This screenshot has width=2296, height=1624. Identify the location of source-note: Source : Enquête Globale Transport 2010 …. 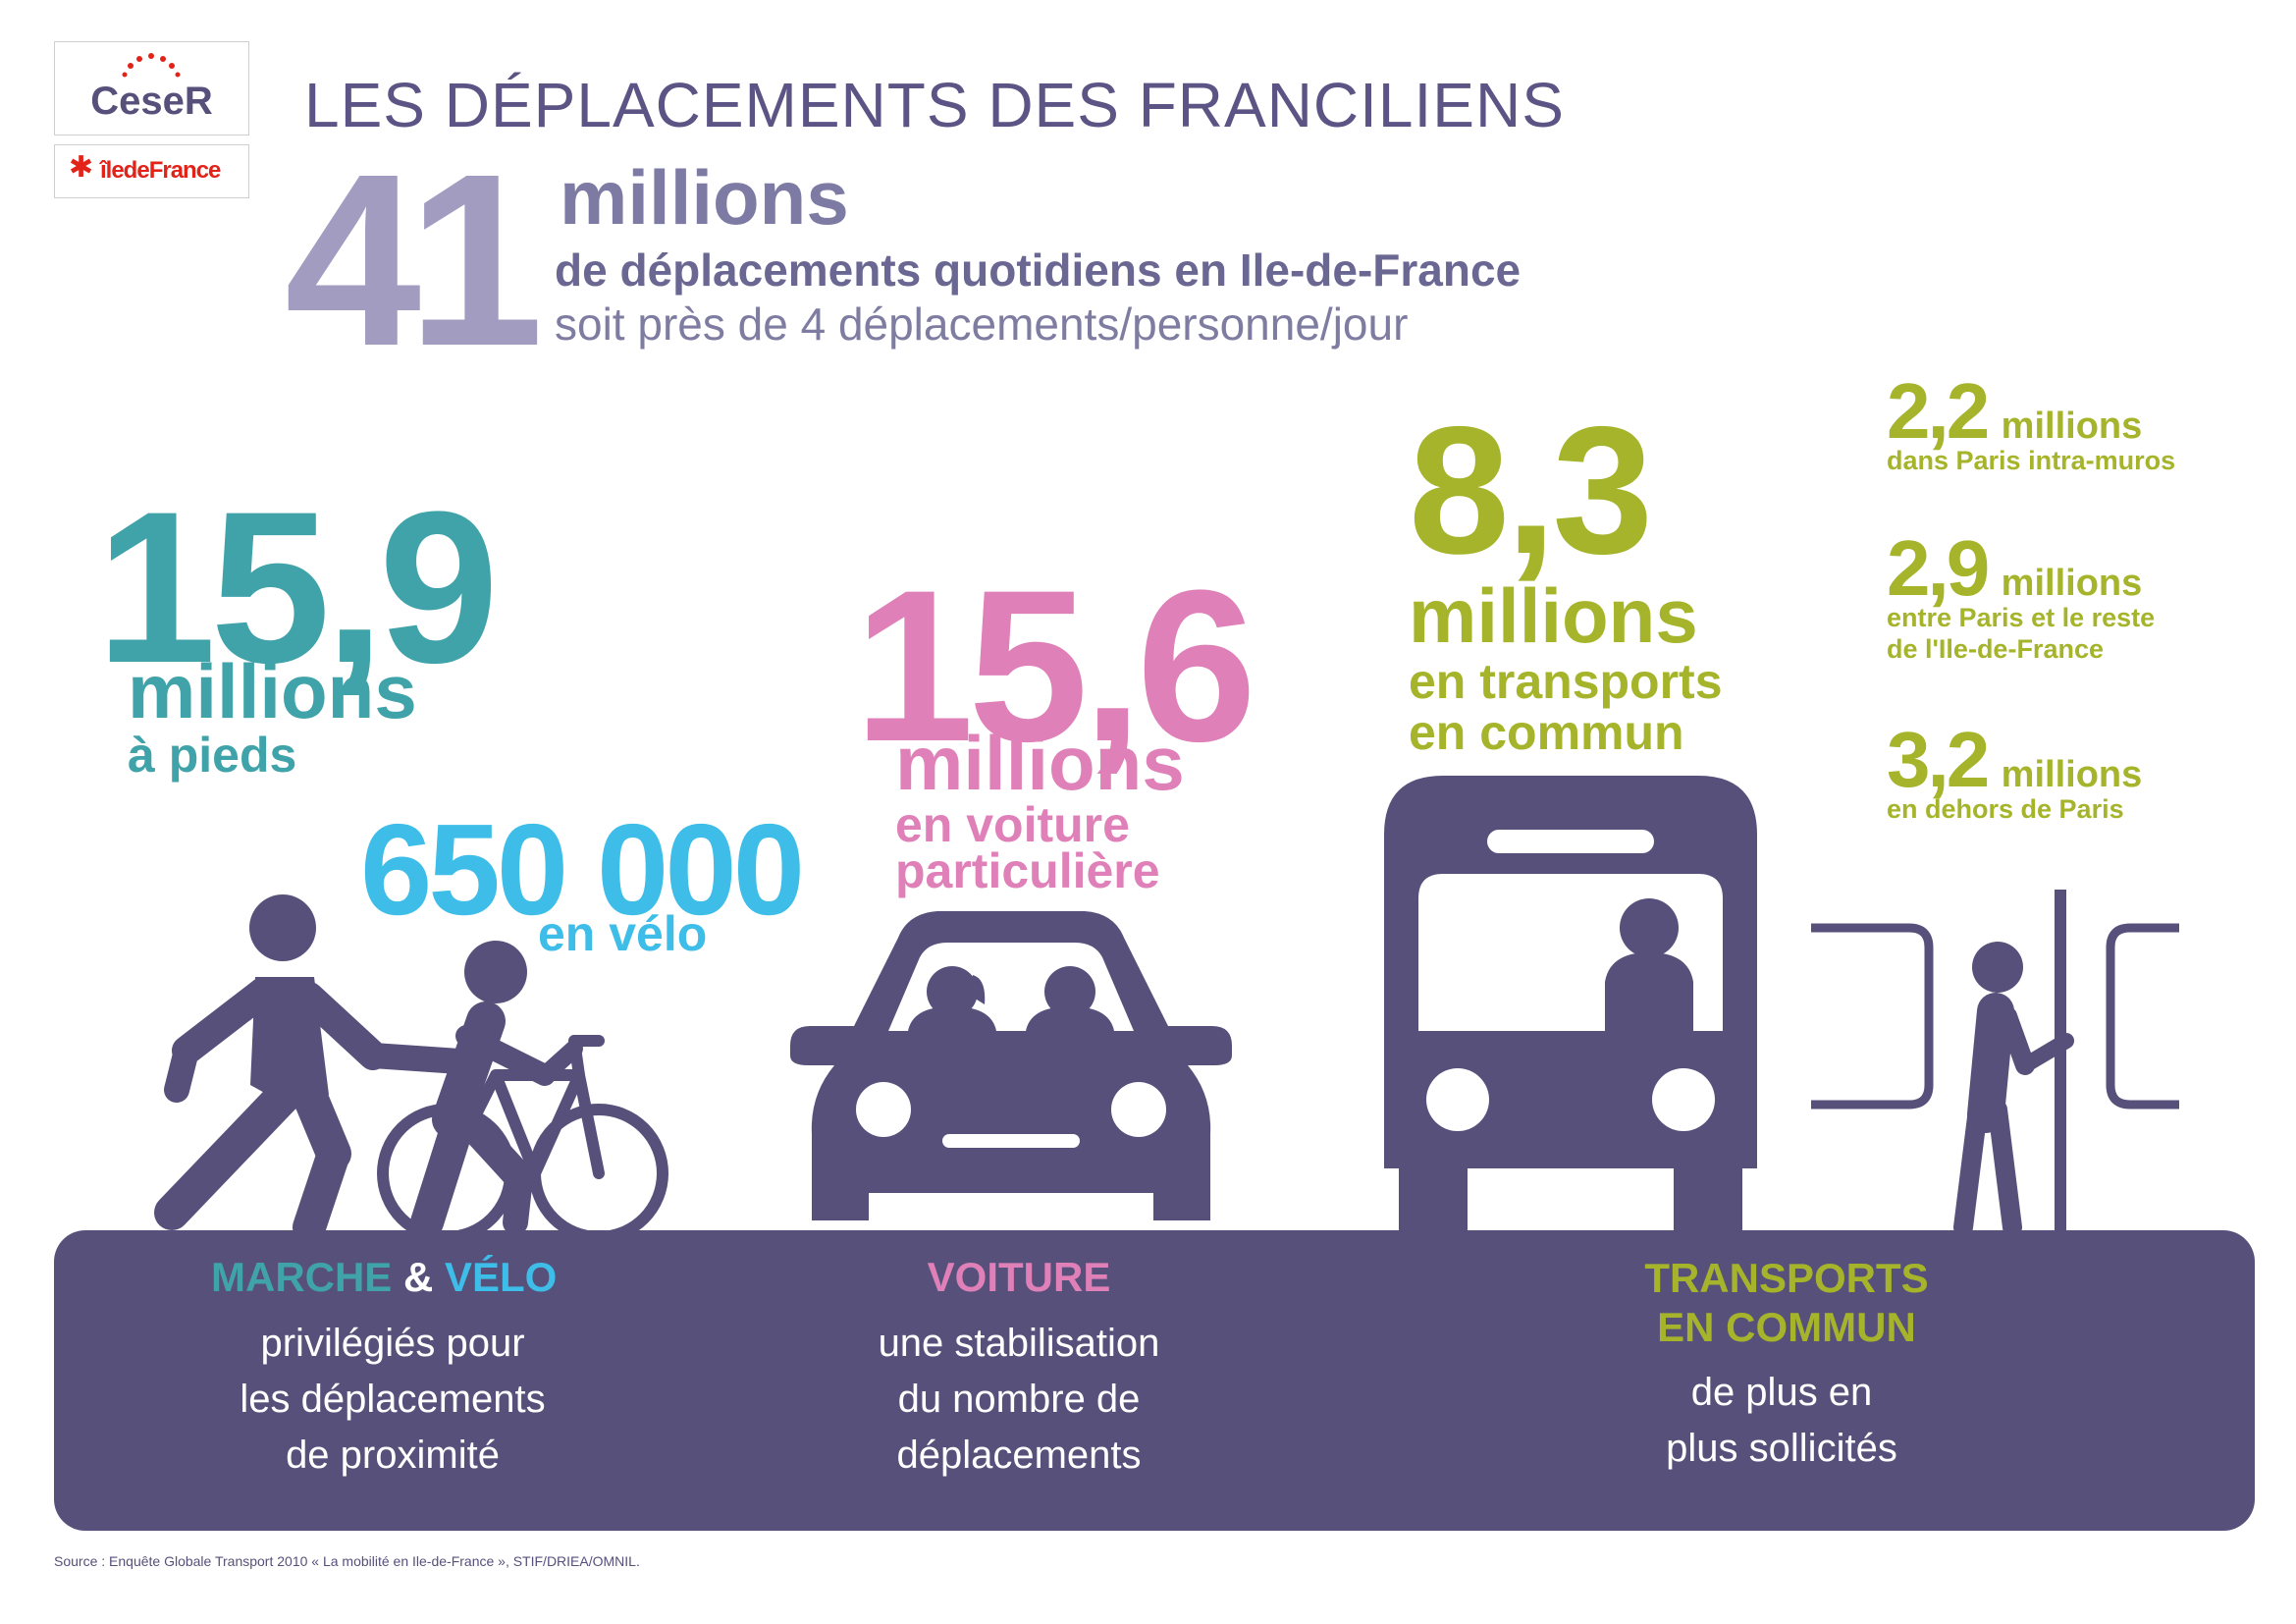
(347, 1561).